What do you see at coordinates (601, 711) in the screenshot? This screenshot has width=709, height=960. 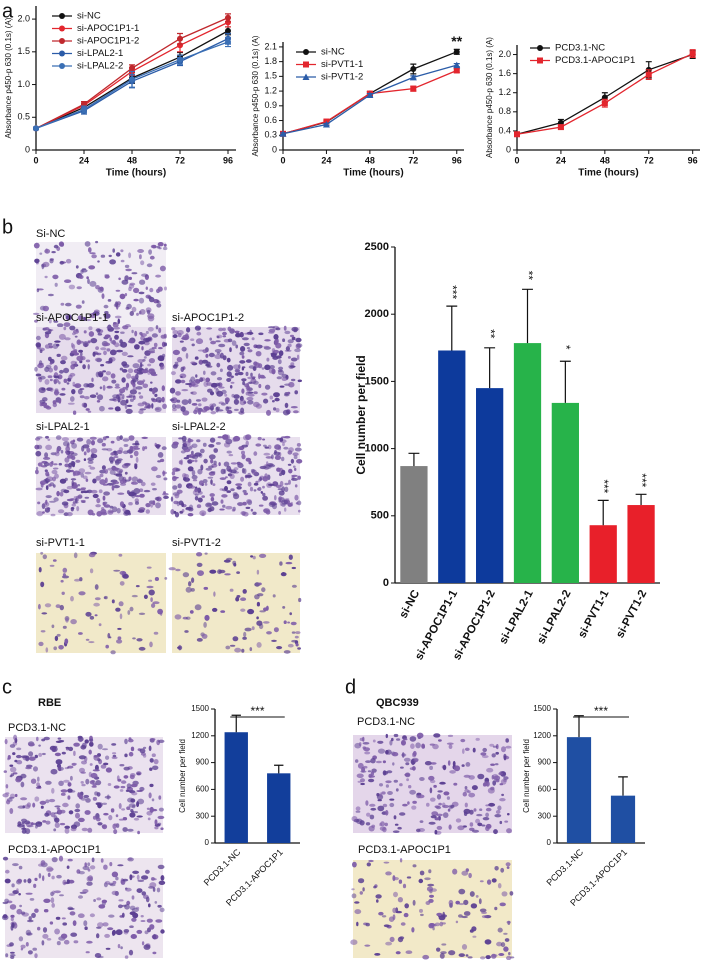 I see `significance: ***` at bounding box center [601, 711].